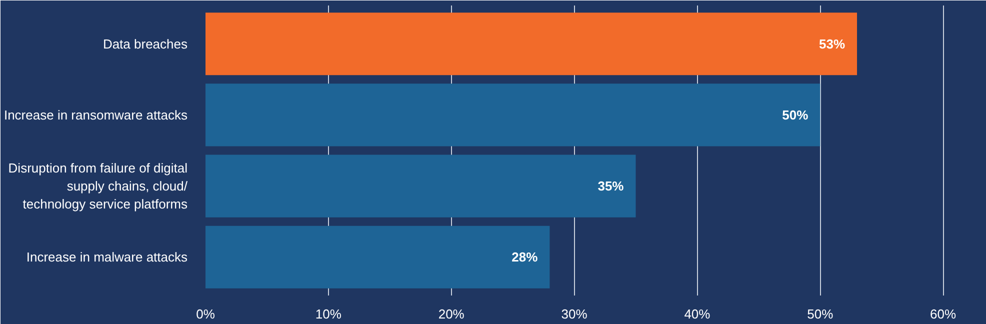 This screenshot has height=324, width=986. Describe the element at coordinates (107, 257) in the screenshot. I see `y-tick-label: Increase in malware attacks` at that location.